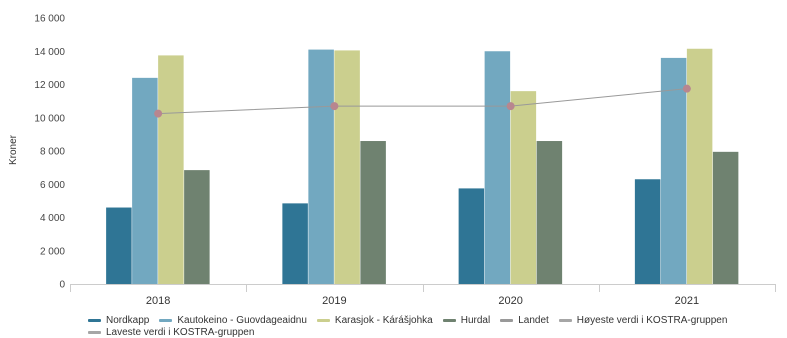 This screenshot has height=338, width=787. I want to click on x-tick-label: 2020, so click(510, 301).